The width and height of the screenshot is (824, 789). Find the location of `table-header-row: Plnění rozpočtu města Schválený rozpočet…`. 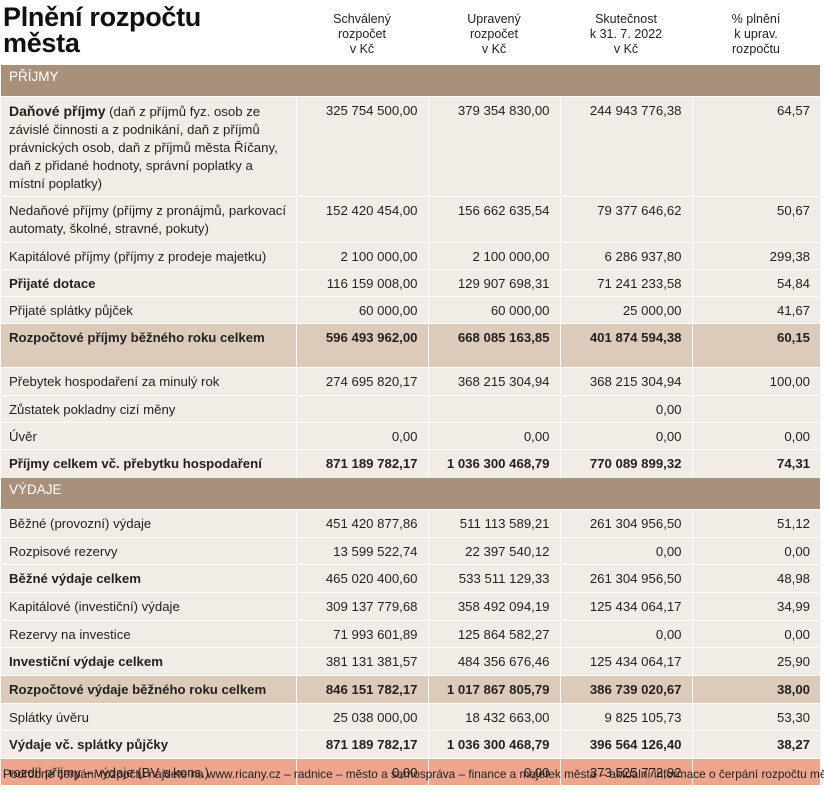

table-header-row: Plnění rozpočtu města Schválený rozpočet… is located at coordinates (410, 32).